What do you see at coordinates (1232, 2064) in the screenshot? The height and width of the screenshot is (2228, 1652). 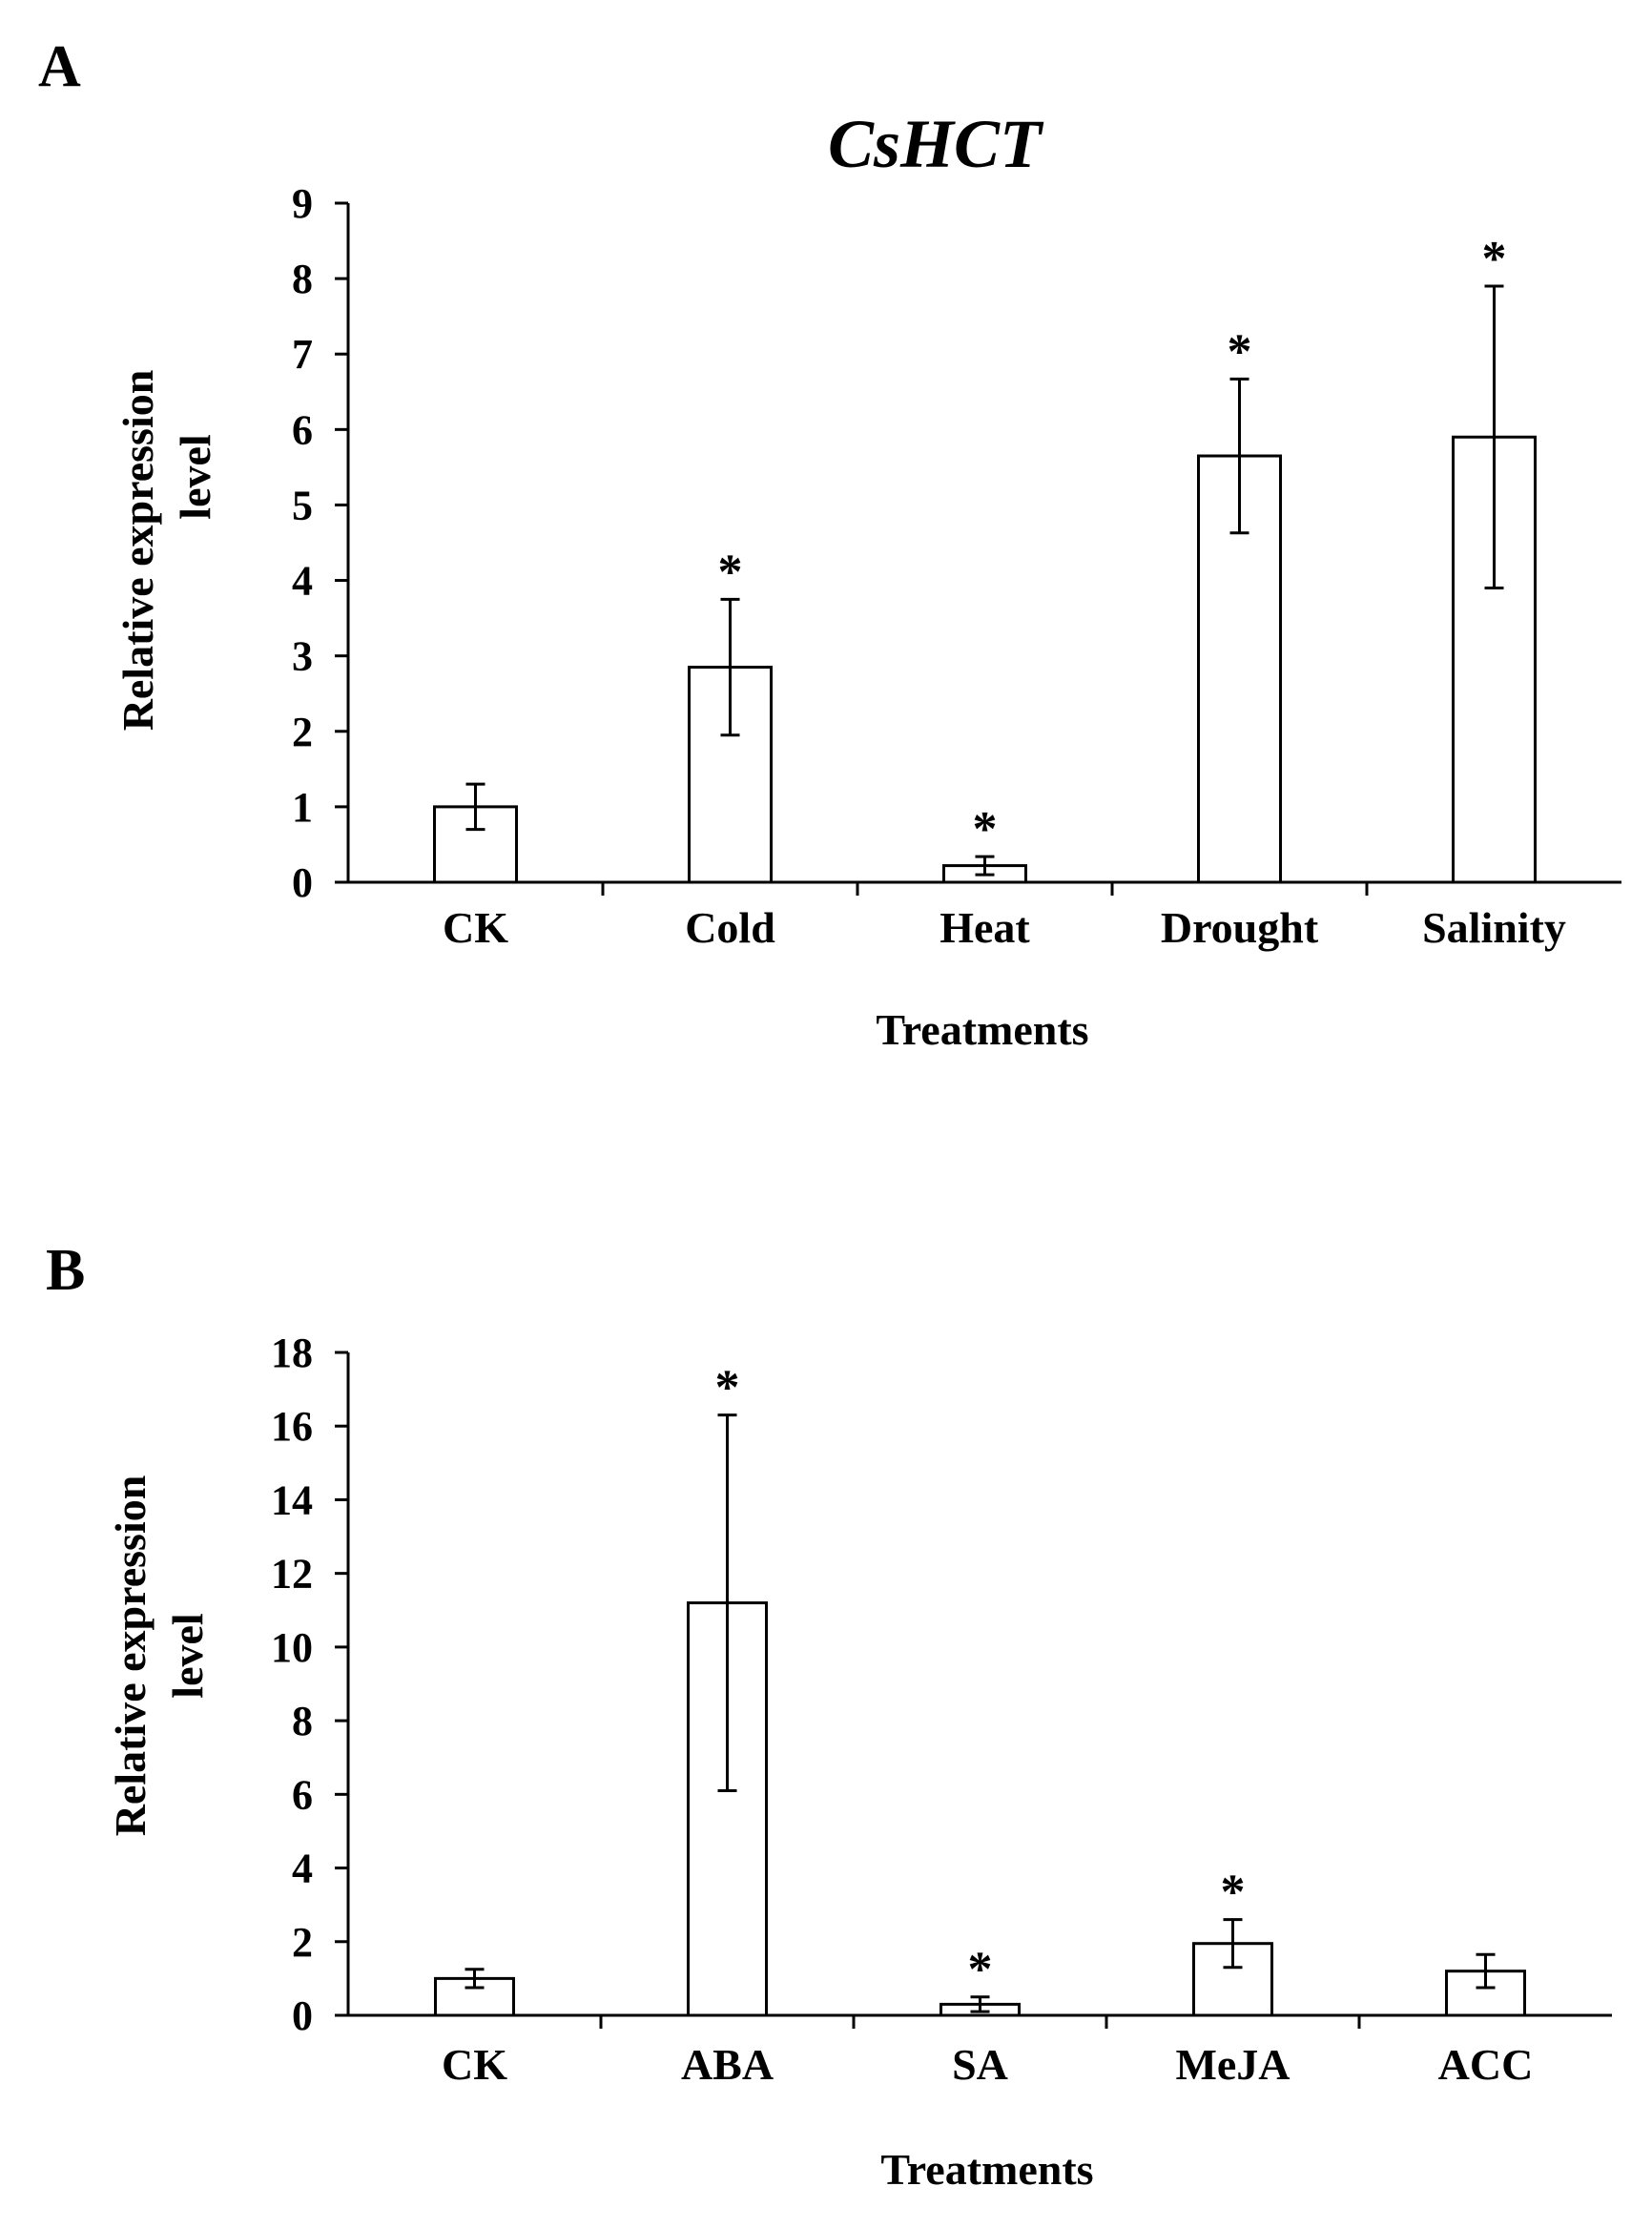 I see `panel-b-category-label: MeJA` at bounding box center [1232, 2064].